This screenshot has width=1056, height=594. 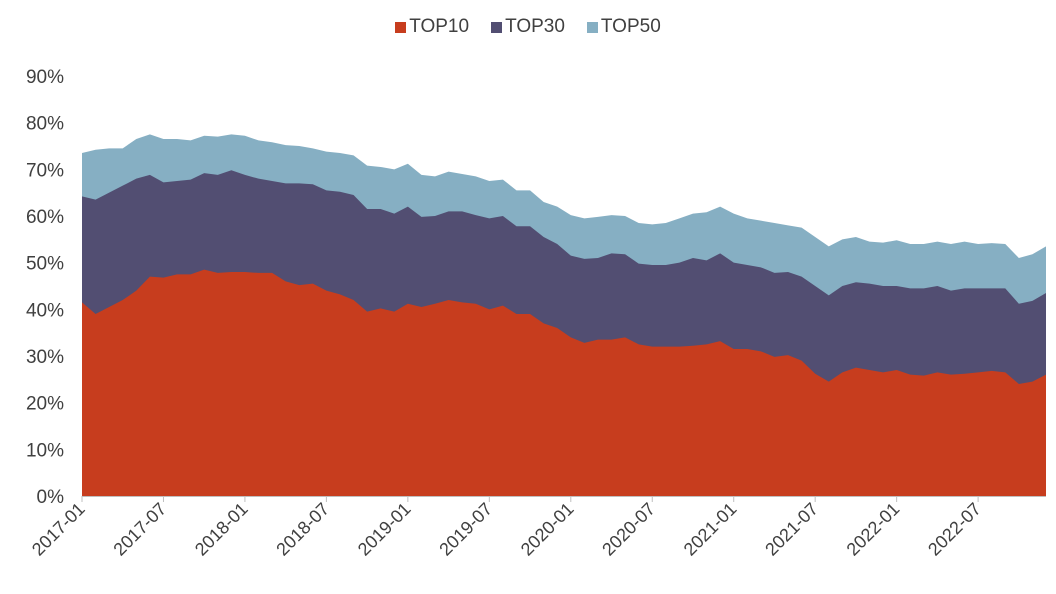 I want to click on x-tick-label: 2019-07, so click(x=465, y=529).